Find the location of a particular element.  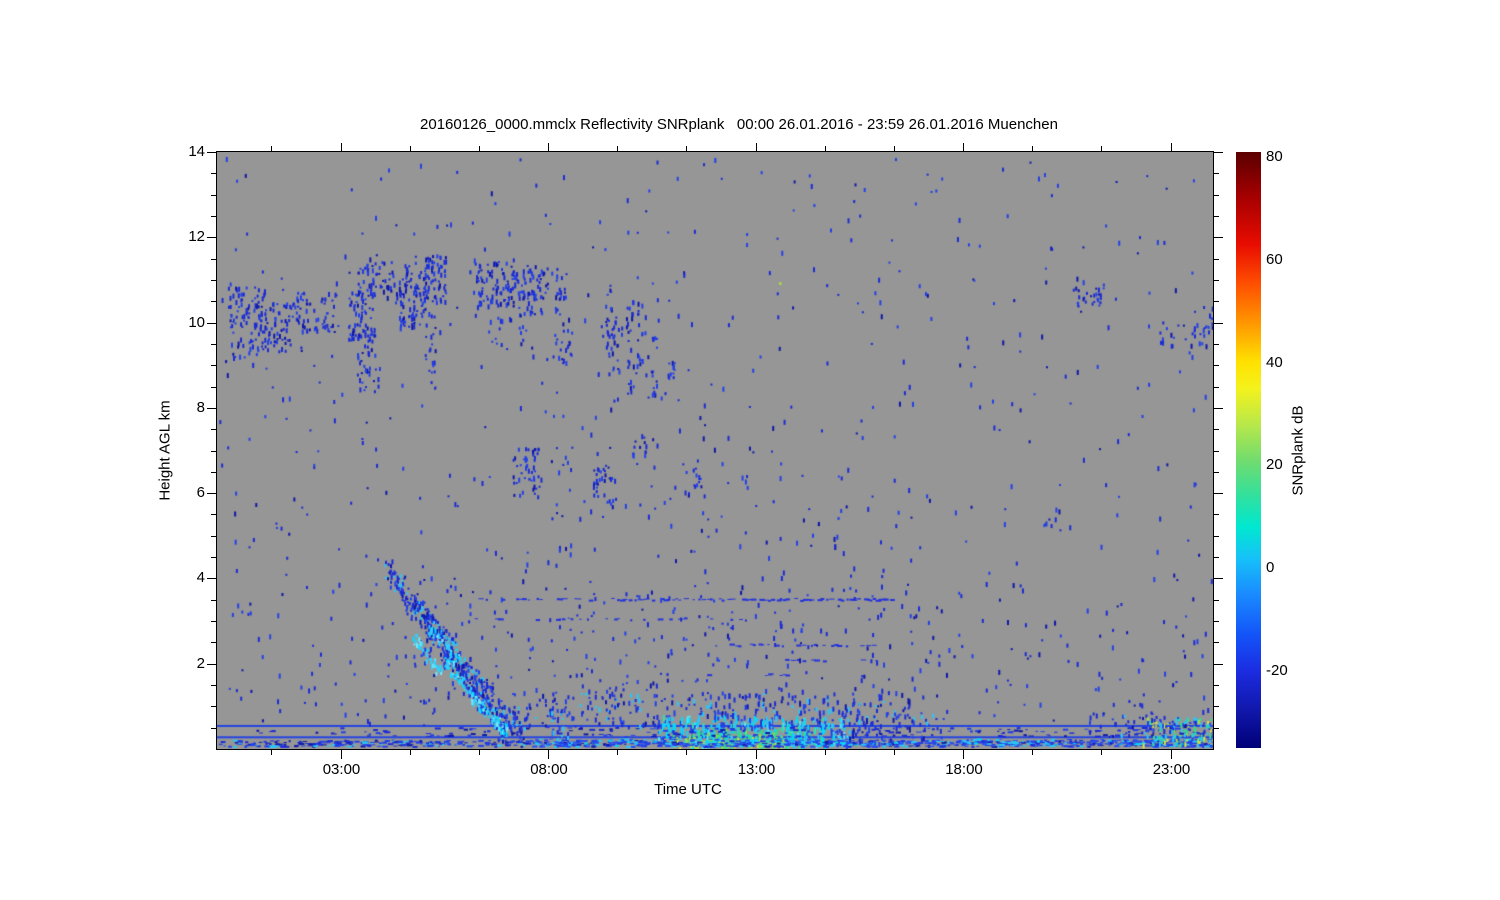

colorbar-tick-label: 20 is located at coordinates (1274, 465).